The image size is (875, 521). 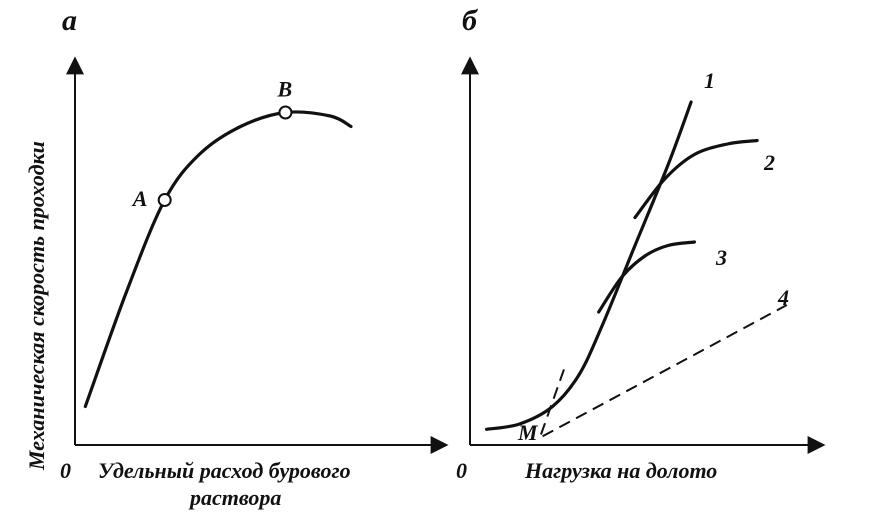 What do you see at coordinates (224, 470) in the screenshot?
I see `panel-a-x-label-line1: Удельный расход бурового` at bounding box center [224, 470].